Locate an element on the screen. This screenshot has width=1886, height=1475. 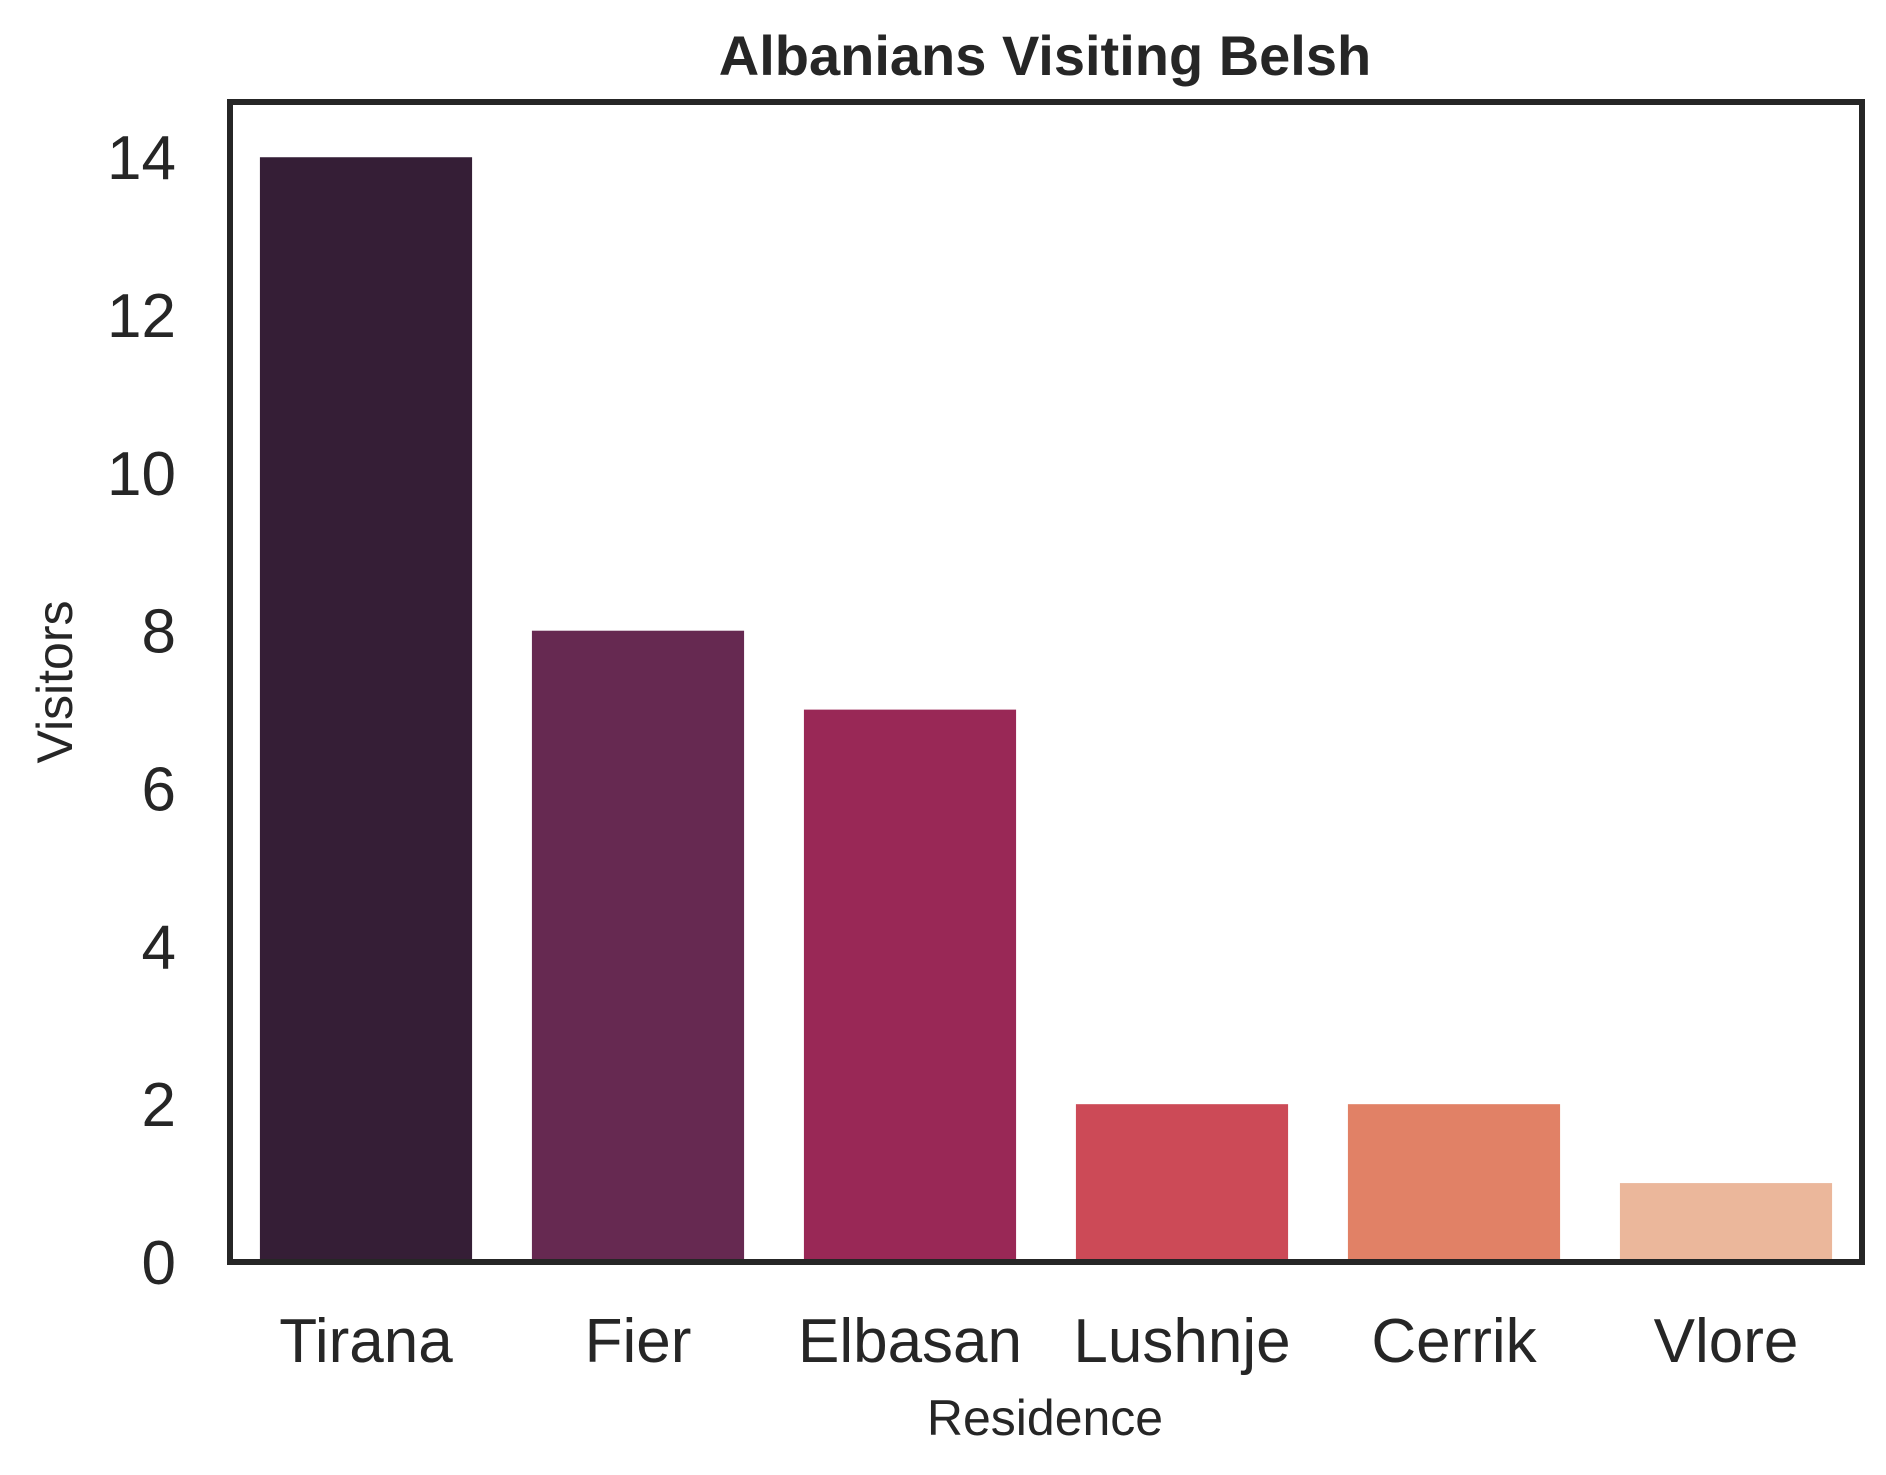
y-axis-label: Visitors is located at coordinates (55, 681).